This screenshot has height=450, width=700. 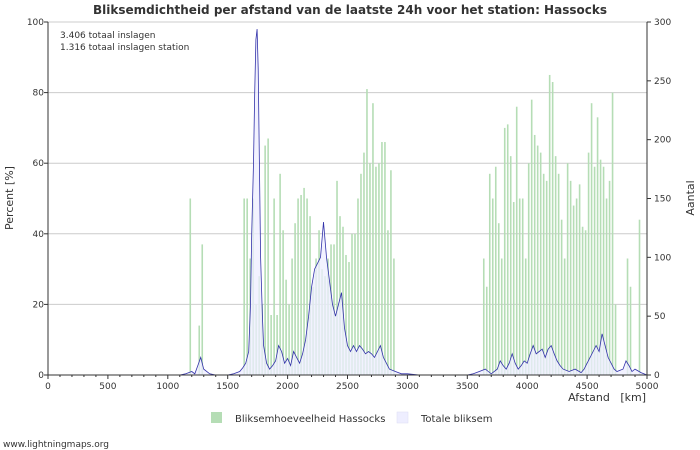 What do you see at coordinates (227, 387) in the screenshot?
I see `x-tick-label-1500: 1500` at bounding box center [227, 387].